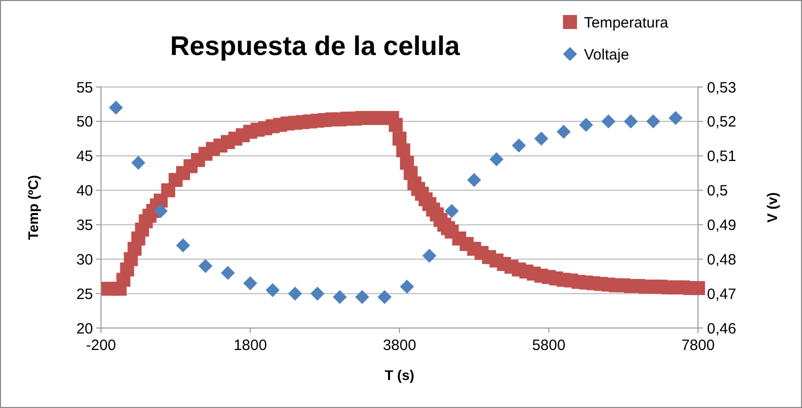 This screenshot has height=408, width=802. Describe the element at coordinates (84, 259) in the screenshot. I see `y-tick-label: 30` at that location.